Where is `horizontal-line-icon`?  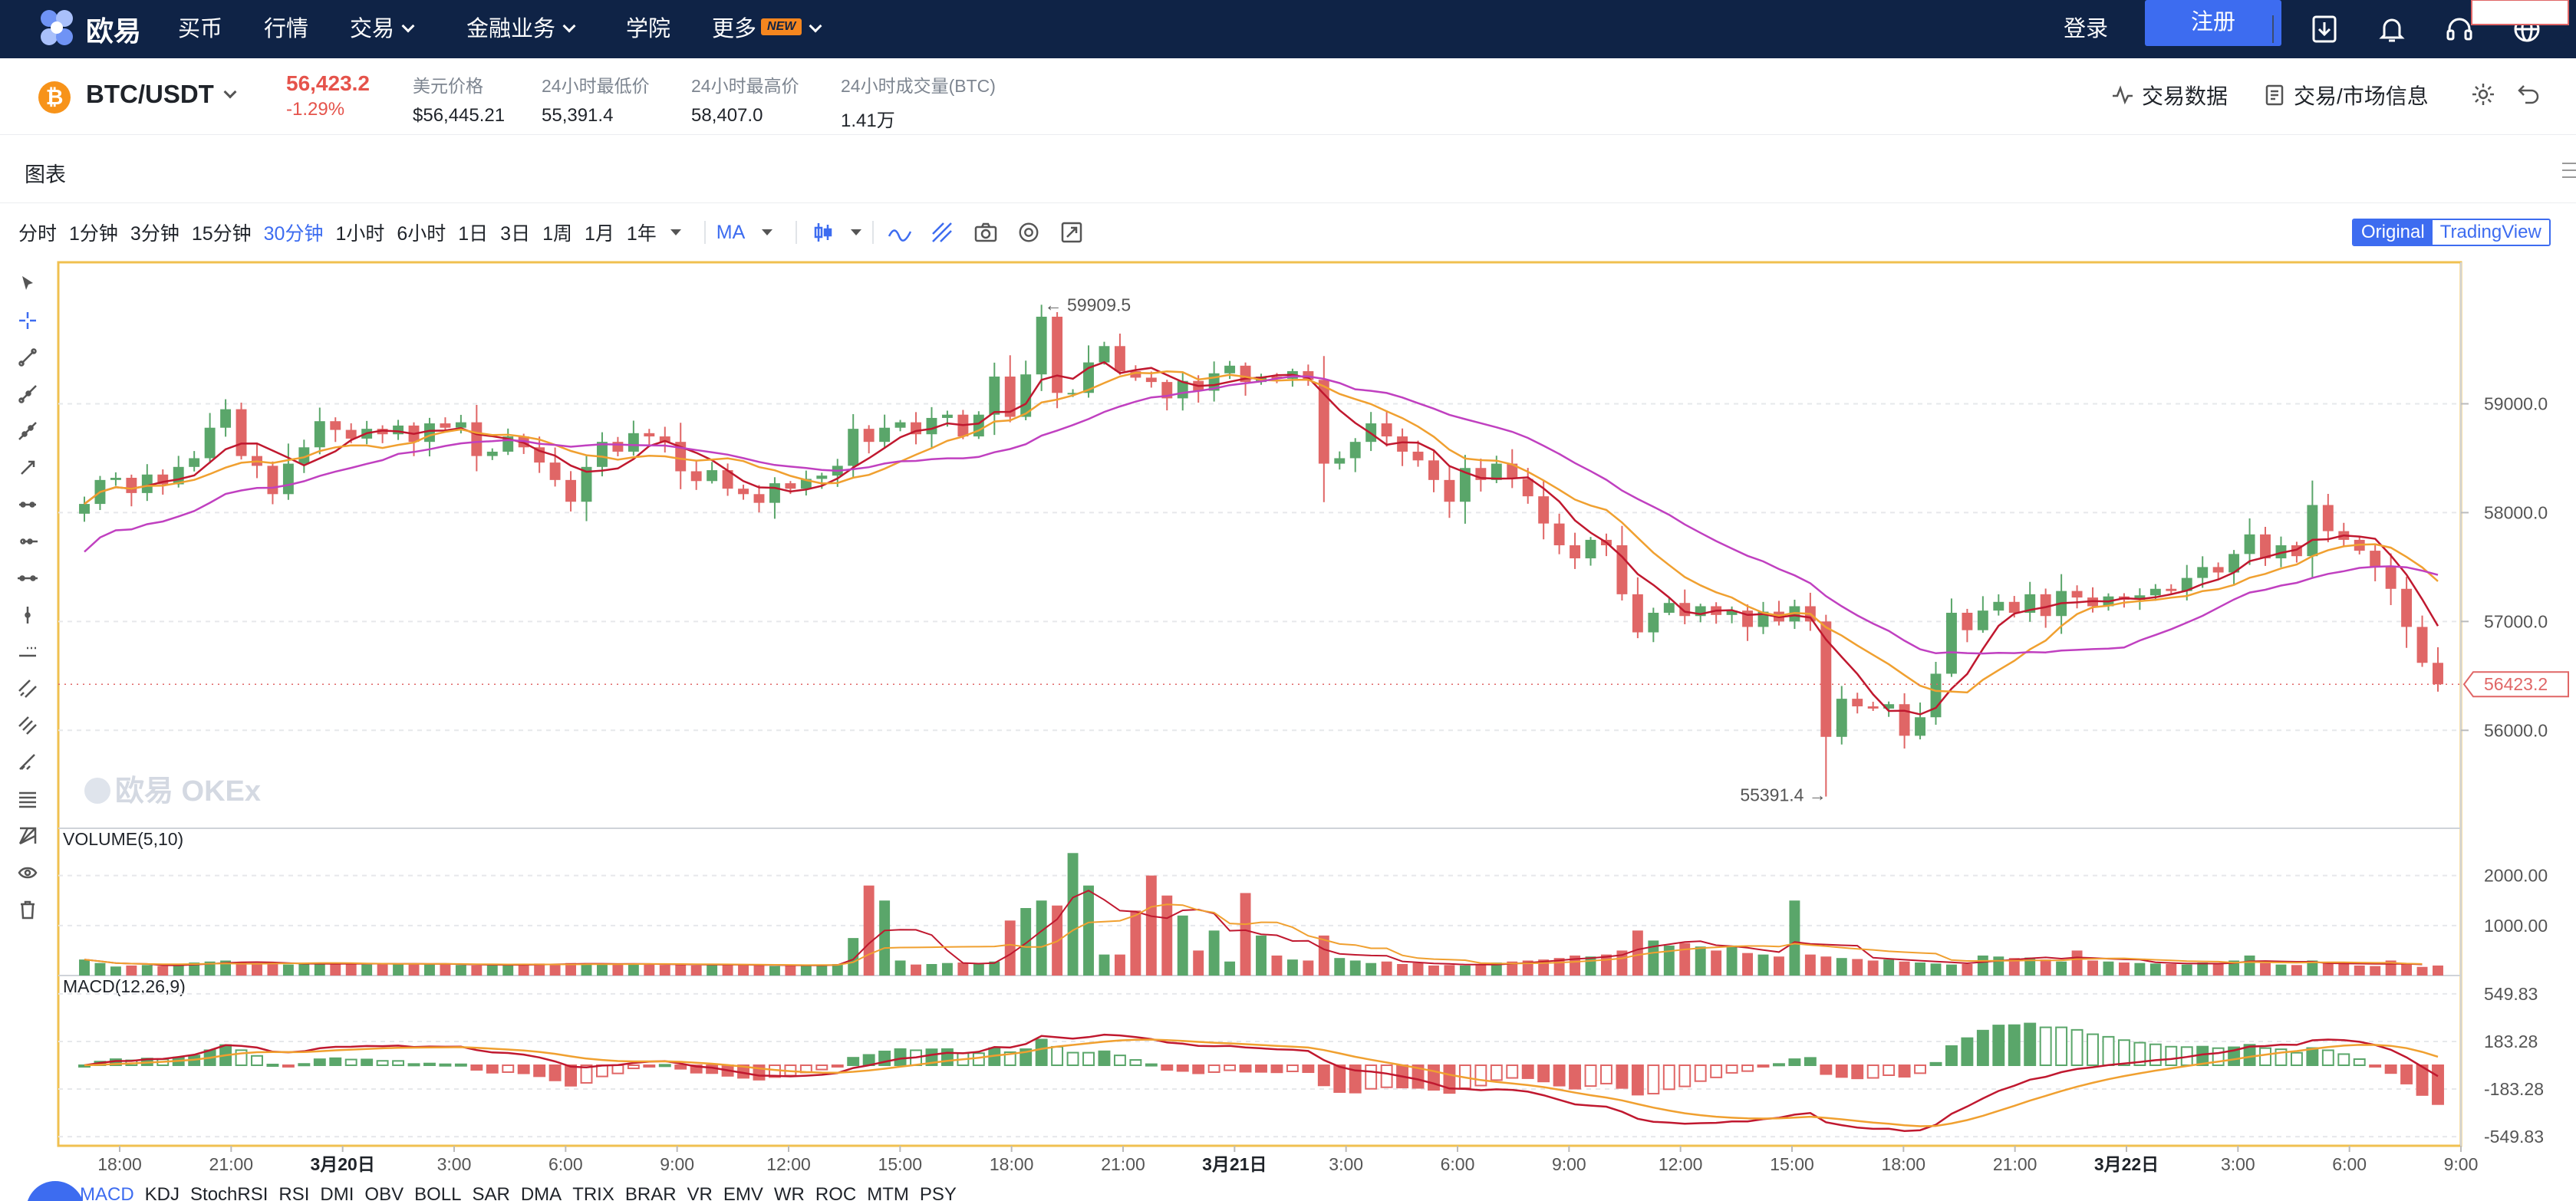 horizontal-line-icon is located at coordinates (28, 578).